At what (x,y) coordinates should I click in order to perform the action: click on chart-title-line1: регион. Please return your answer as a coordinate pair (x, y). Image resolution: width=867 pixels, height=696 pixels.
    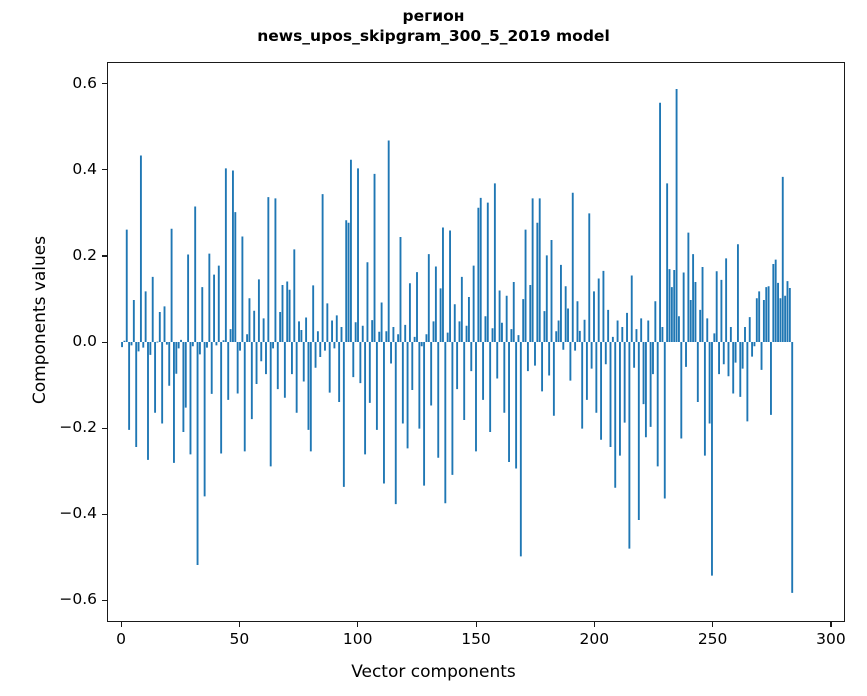
    Looking at the image, I should click on (433, 16).